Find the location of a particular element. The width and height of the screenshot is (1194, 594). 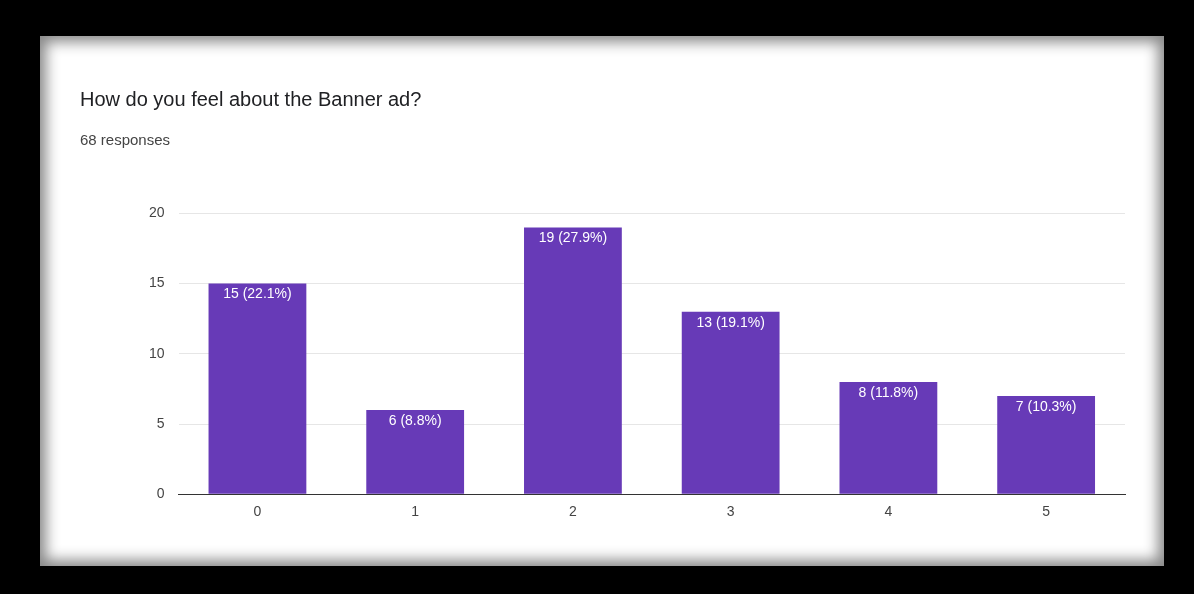

y-tick-label: 5 is located at coordinates (160, 422).